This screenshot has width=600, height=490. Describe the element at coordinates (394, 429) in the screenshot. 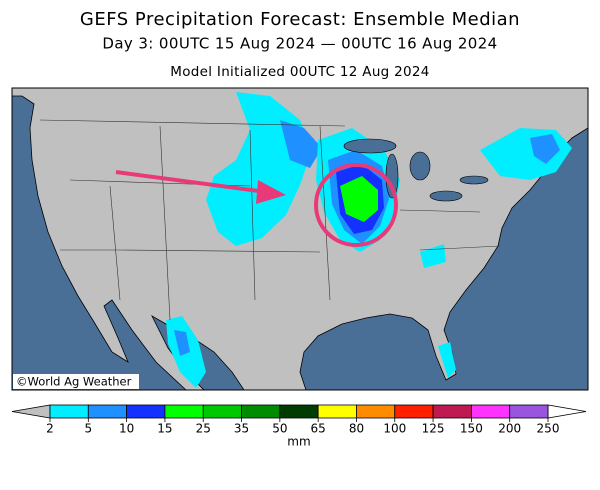

I see `colorbar-label: 100` at that location.